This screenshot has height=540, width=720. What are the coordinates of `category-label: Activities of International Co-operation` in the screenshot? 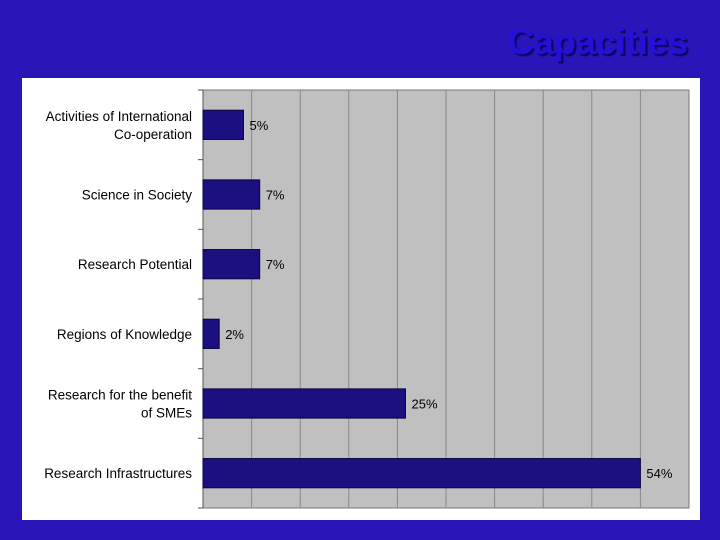 It's located at (119, 125).